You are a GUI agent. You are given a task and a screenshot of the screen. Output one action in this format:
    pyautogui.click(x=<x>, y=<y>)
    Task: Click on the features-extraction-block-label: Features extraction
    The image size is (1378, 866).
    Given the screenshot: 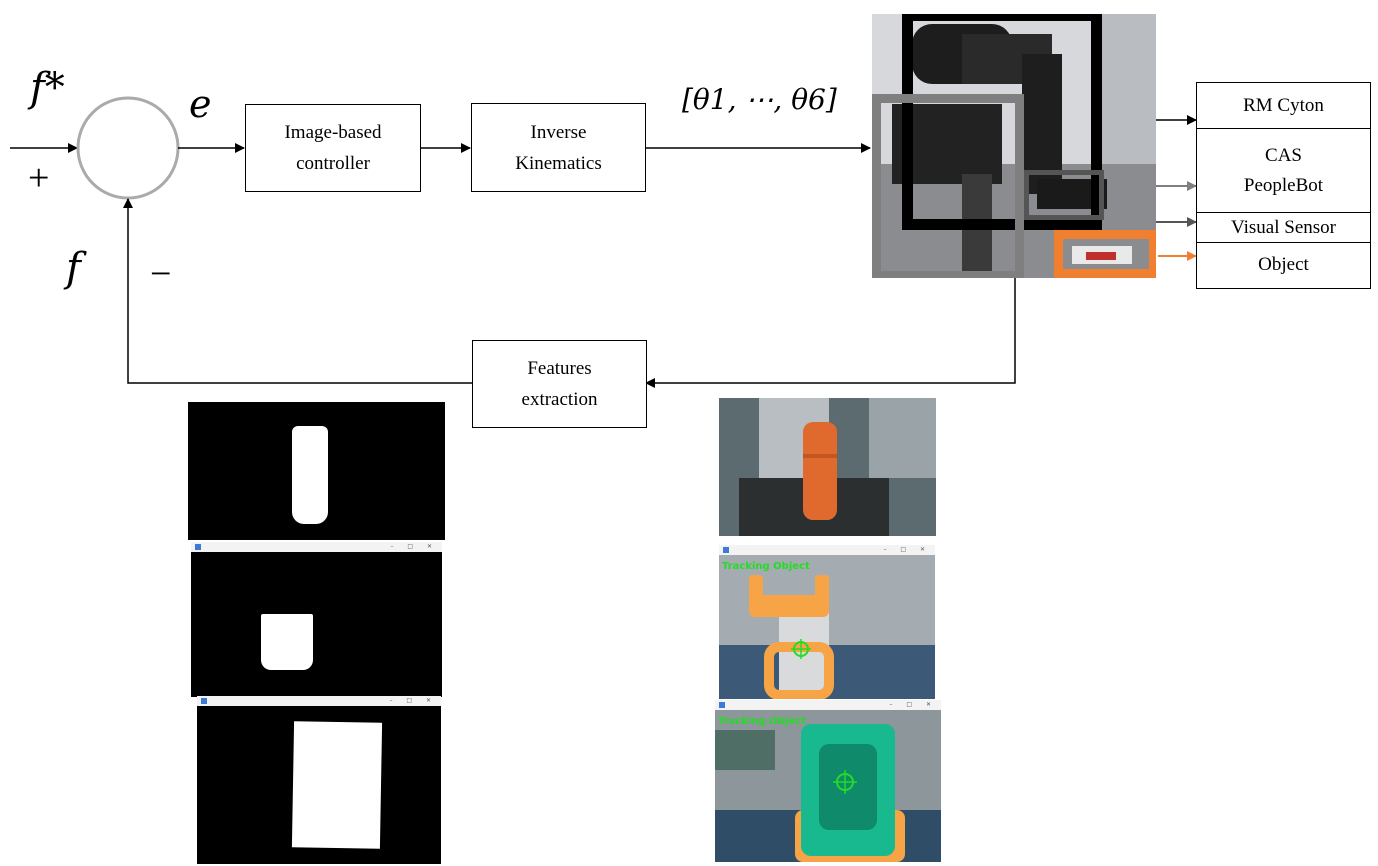 What is the action you would take?
    pyautogui.click(x=559, y=384)
    